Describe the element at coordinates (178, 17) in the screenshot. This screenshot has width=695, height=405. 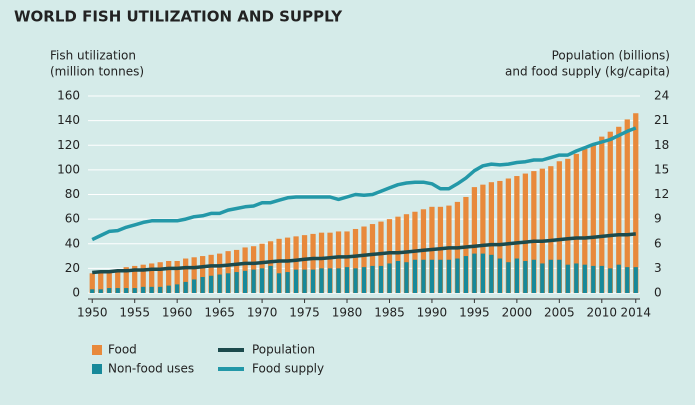
I see `chart-title: WORLD FISH UTILIZATION AND SUPPLY` at that location.